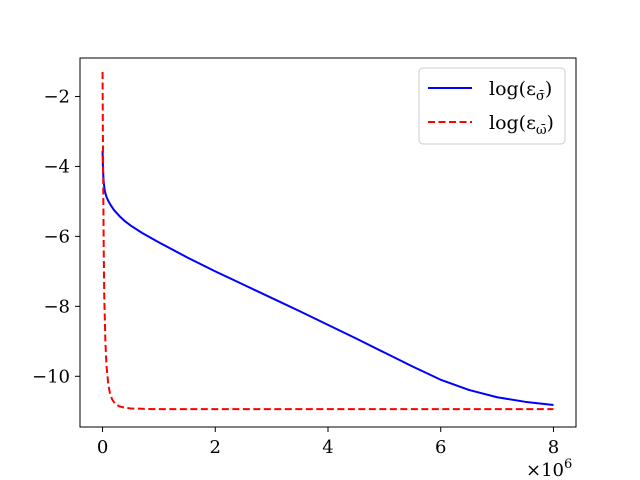 Image resolution: width=640 pixels, height=480 pixels. What do you see at coordinates (492, 106) in the screenshot?
I see `legend: log(εσ̄) log(εω̄)` at bounding box center [492, 106].